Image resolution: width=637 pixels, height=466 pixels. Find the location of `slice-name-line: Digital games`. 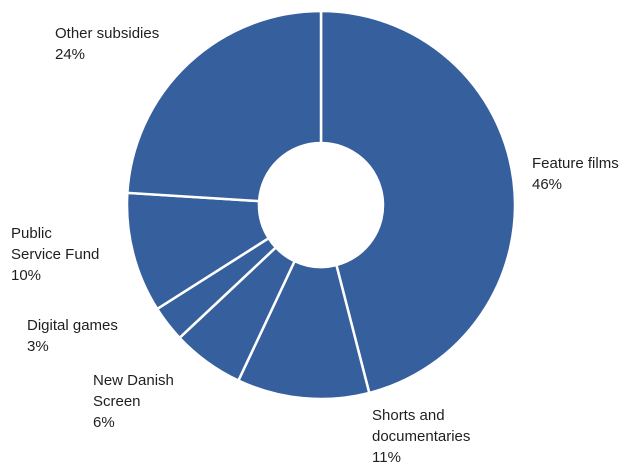

slice-name-line: Digital games is located at coordinates (72, 325).